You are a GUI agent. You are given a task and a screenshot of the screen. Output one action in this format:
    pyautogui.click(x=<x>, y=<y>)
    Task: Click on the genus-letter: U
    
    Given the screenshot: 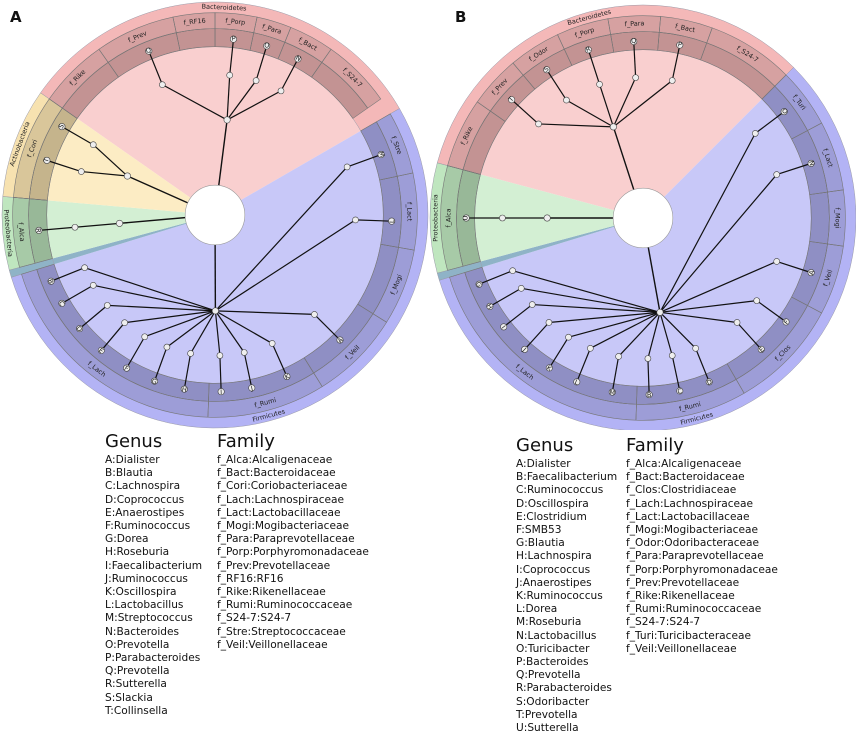 What is the action you would take?
    pyautogui.click(x=466, y=217)
    